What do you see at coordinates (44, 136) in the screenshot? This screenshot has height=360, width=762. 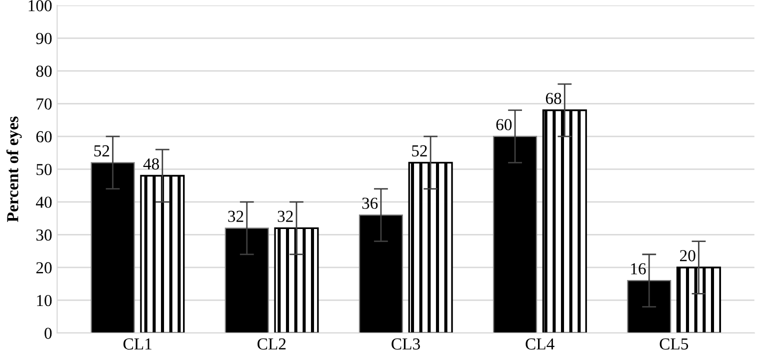 I see `y-tick-label: 60` at bounding box center [44, 136].